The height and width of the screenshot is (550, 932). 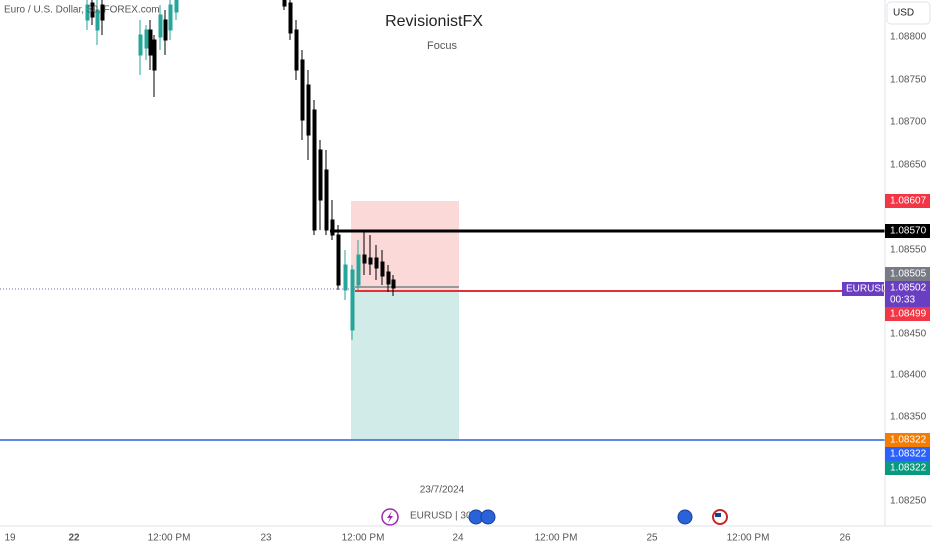 I want to click on time-tick: 24, so click(x=458, y=538).